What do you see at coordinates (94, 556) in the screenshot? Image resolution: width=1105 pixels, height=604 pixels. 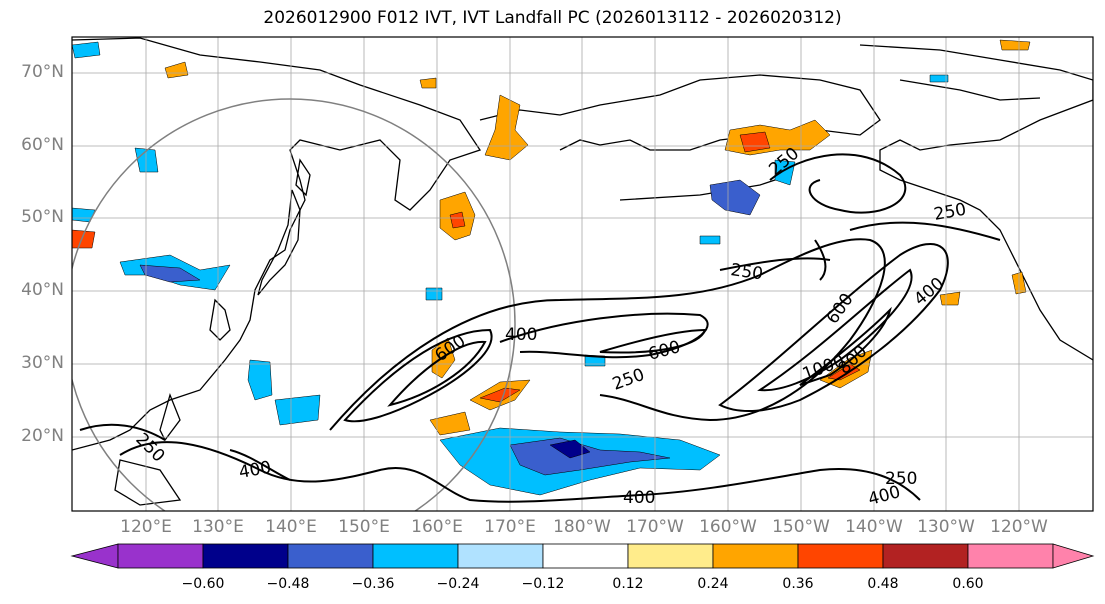 I see `colorbar-arrow-low` at bounding box center [94, 556].